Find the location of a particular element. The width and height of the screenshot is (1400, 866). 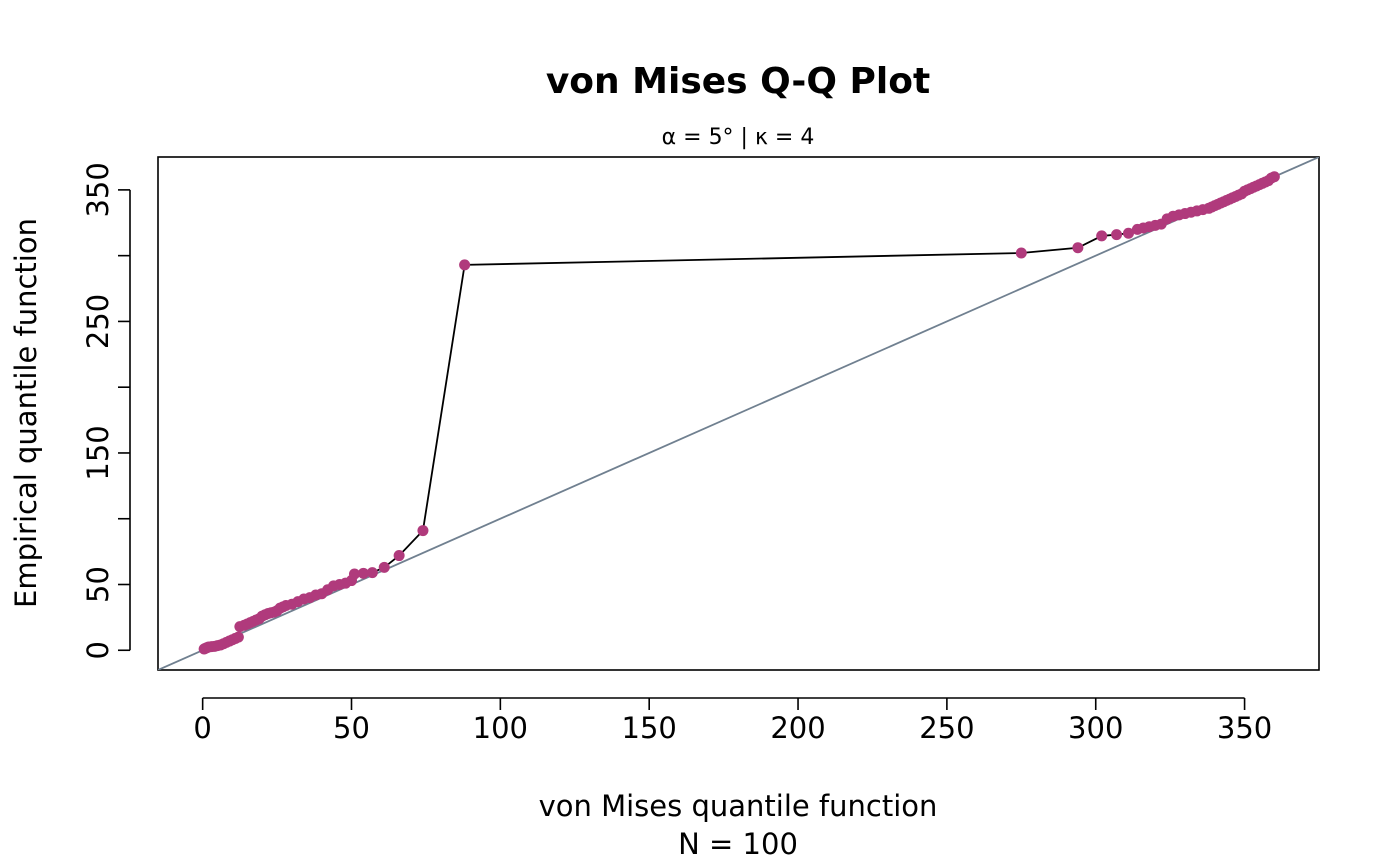

y-axis: 0 50 150 250 350 is located at coordinates (106, 410).